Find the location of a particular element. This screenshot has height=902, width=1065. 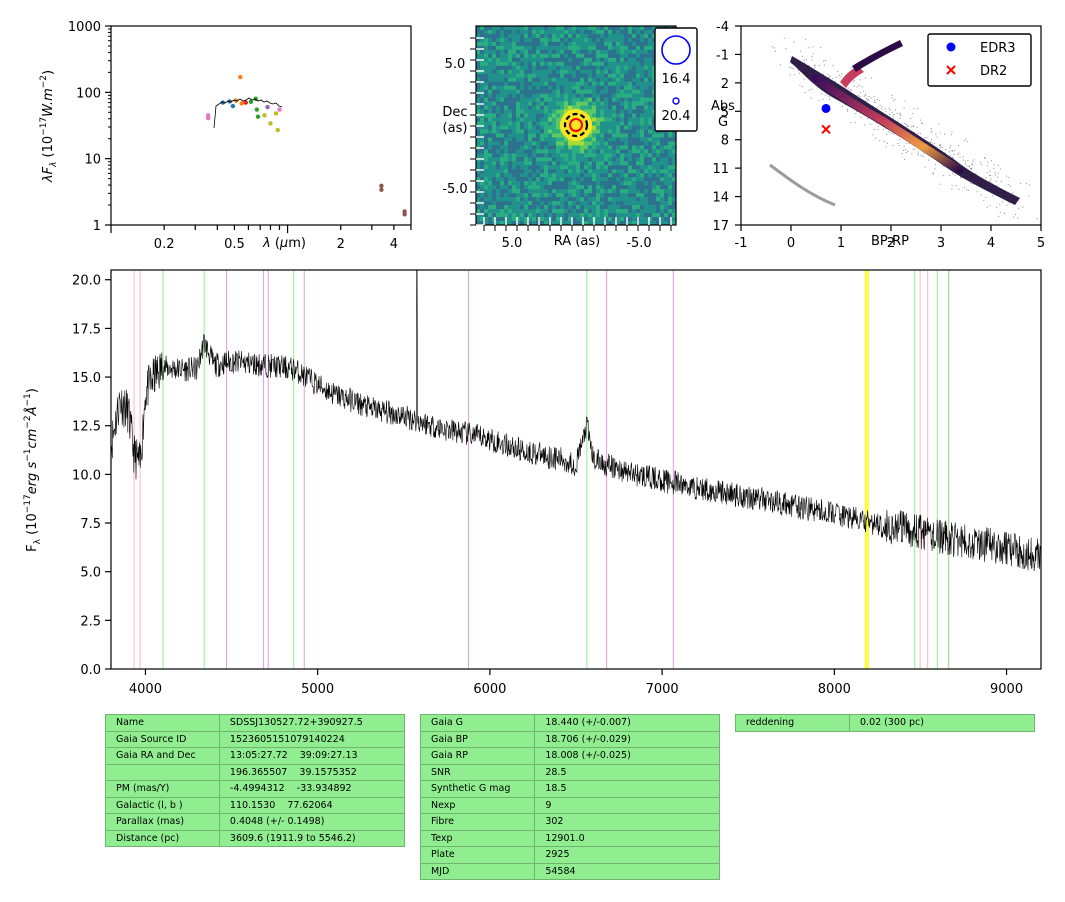

main-sequence-core is located at coordinates (887, 124).